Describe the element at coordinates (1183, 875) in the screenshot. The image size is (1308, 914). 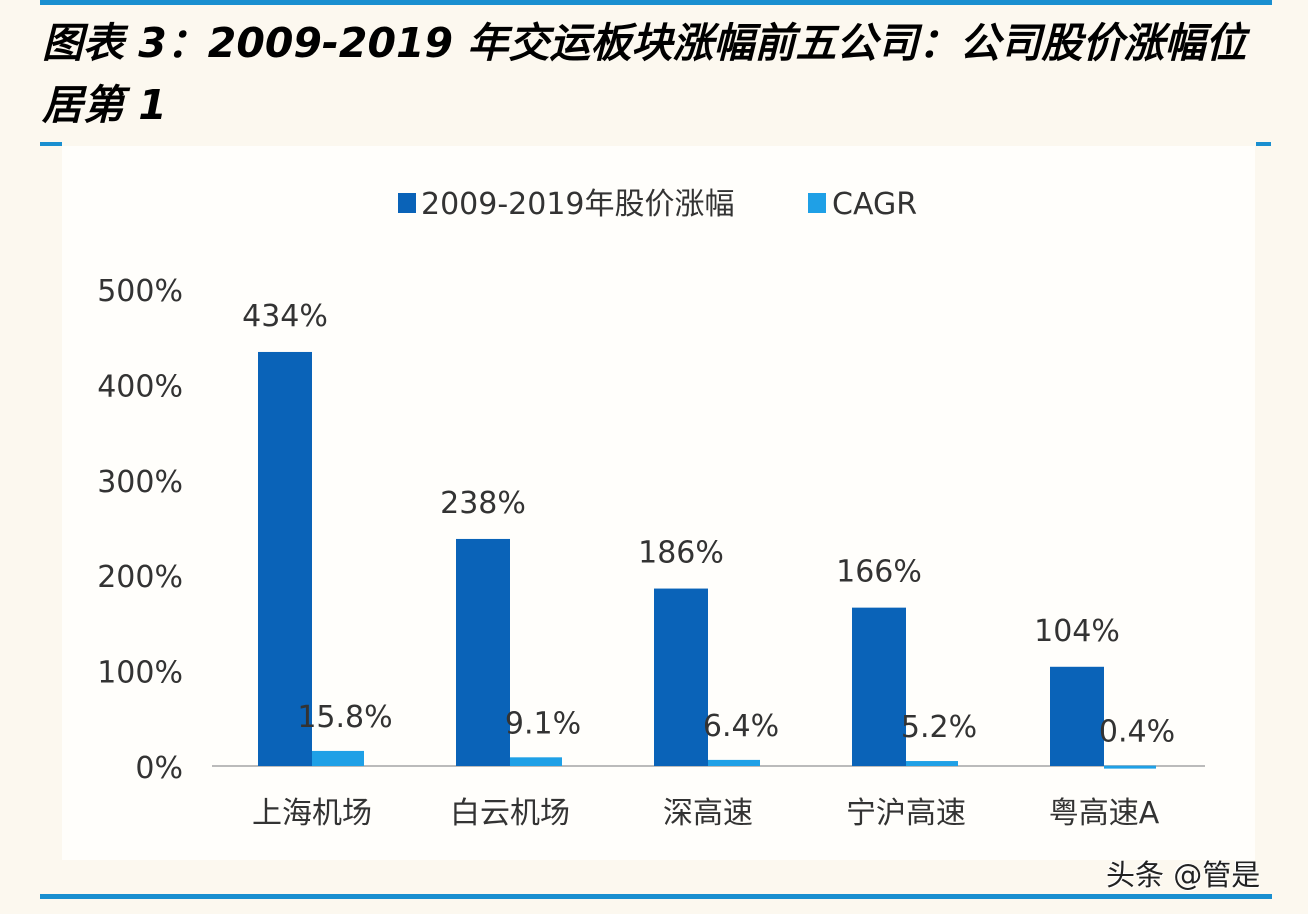
I see `watermark: 头条 @管是` at that location.